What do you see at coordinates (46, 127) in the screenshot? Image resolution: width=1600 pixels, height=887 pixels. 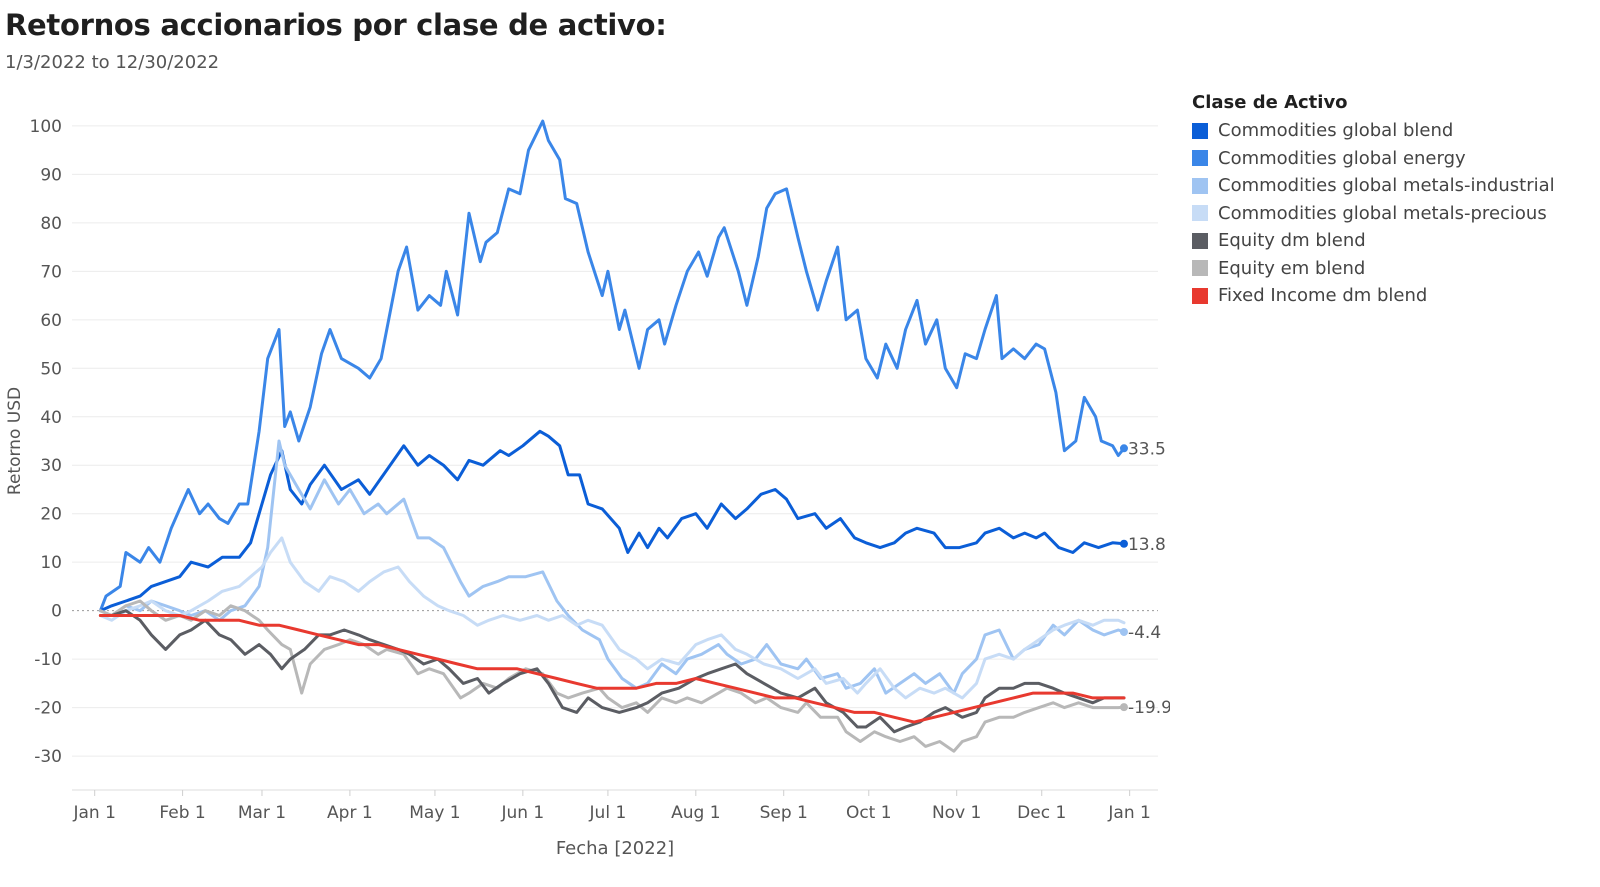 I see `y-tick-label: 100` at bounding box center [46, 127].